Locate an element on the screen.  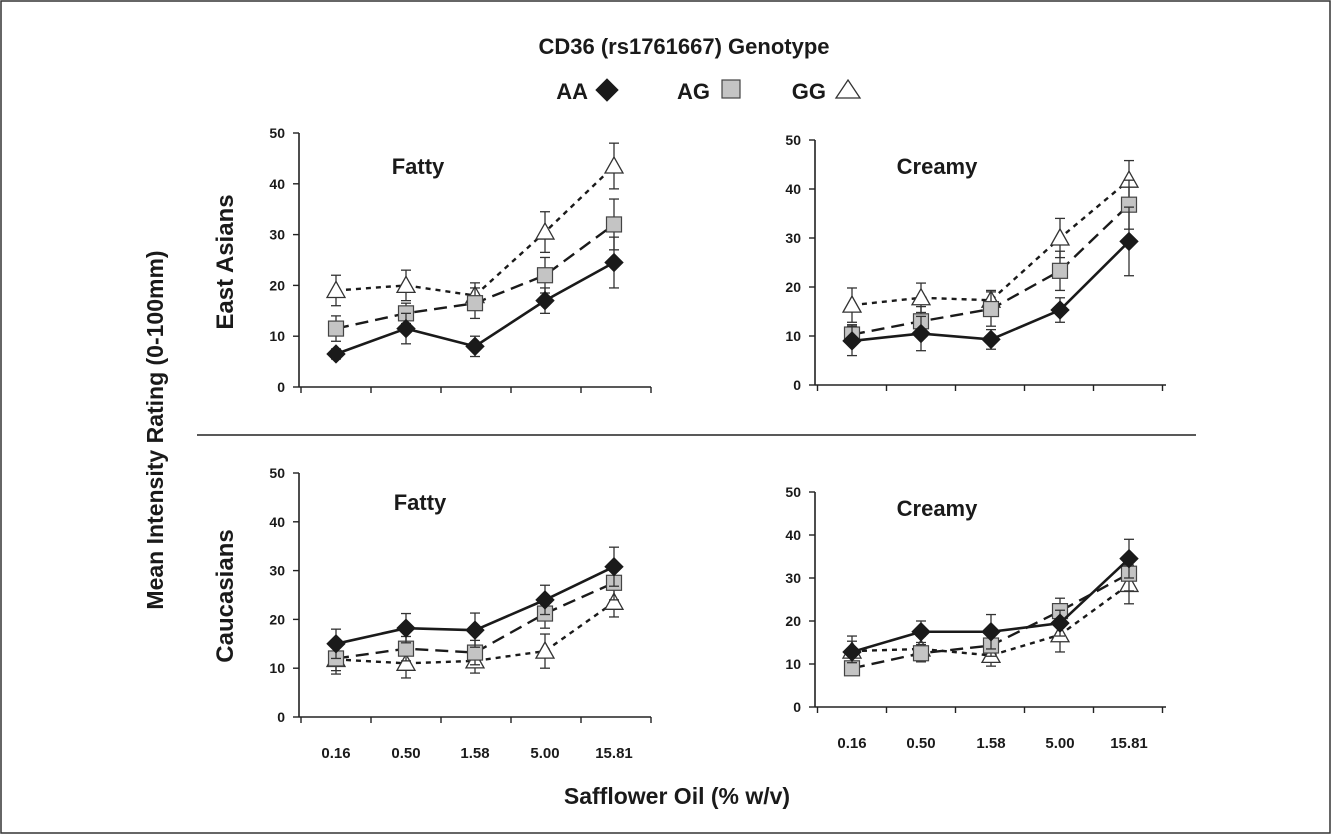
group-label-caucasians: Caucasians is located at coordinates (225, 595).